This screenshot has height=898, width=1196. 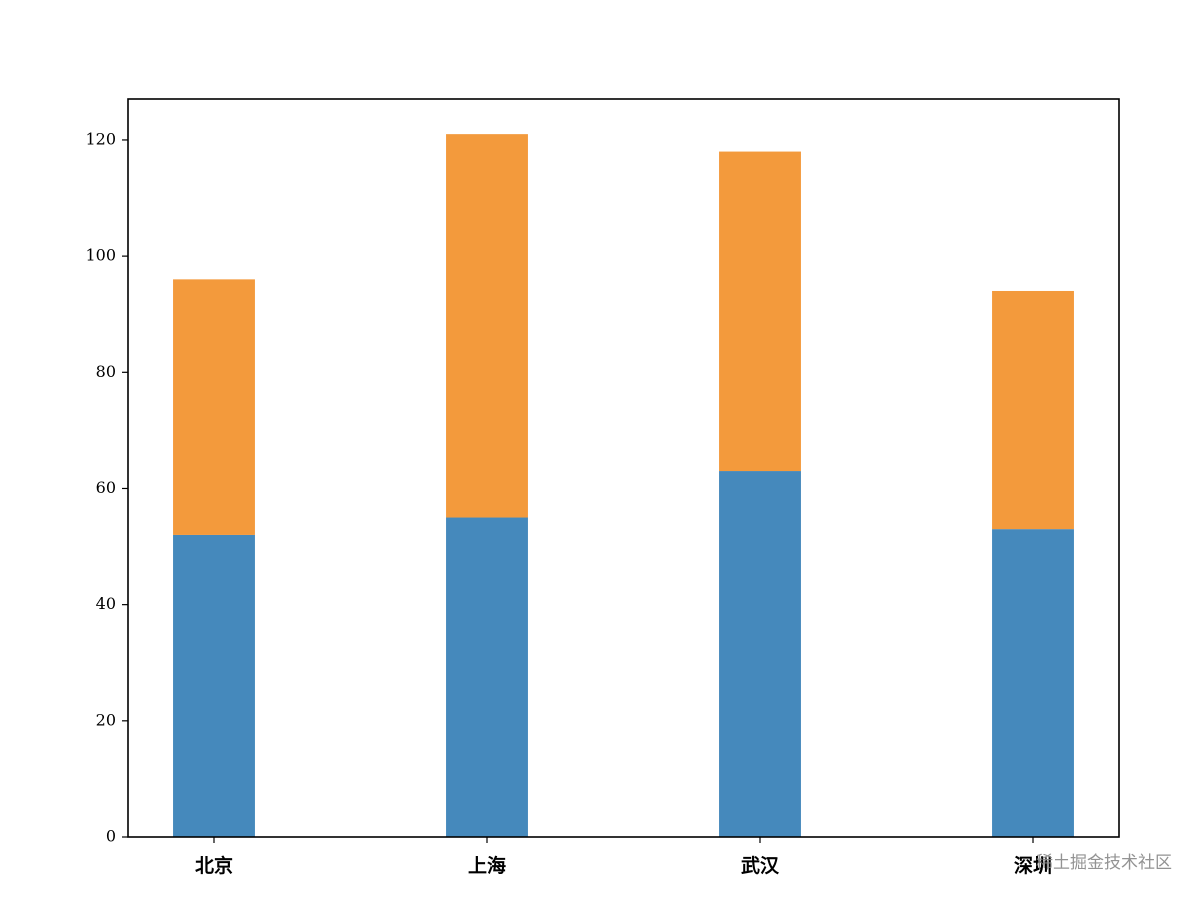 What do you see at coordinates (106, 371) in the screenshot?
I see `y-tick-label: 80` at bounding box center [106, 371].